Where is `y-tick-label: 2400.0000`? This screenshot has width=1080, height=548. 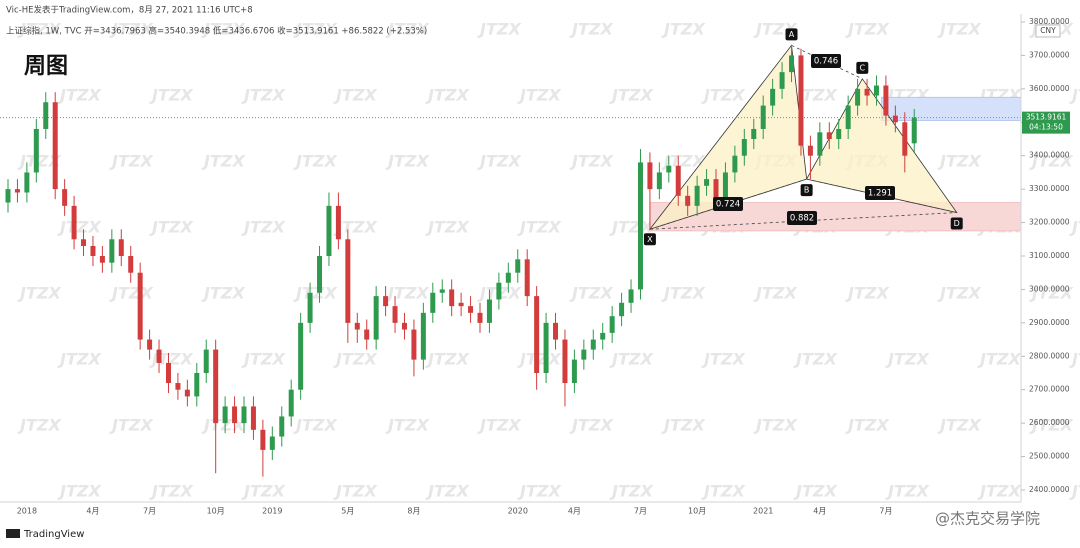 y-tick-label: 2400.0000 is located at coordinates (1049, 489).